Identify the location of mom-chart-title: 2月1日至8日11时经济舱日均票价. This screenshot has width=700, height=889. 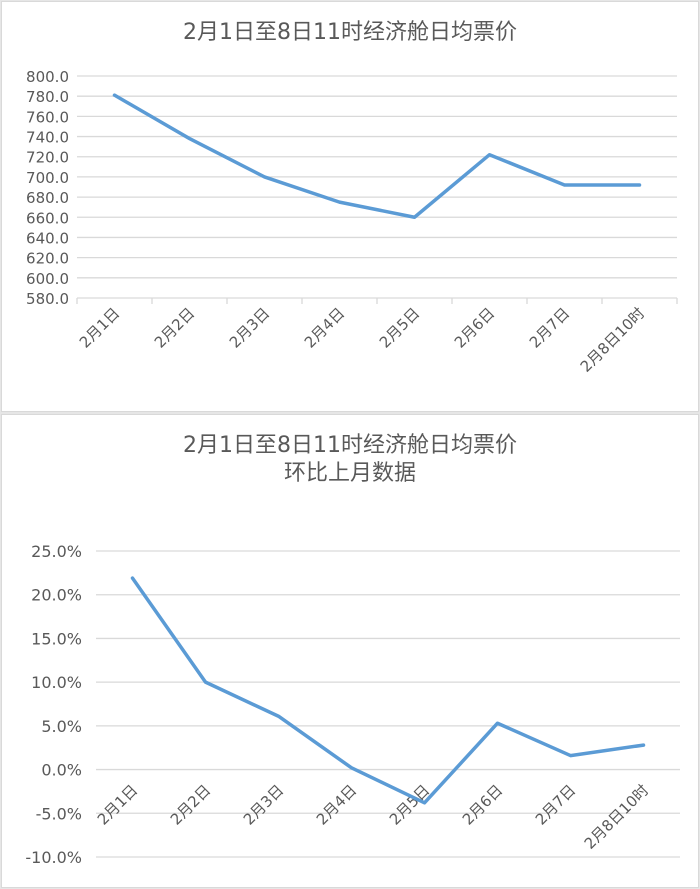
(350, 445).